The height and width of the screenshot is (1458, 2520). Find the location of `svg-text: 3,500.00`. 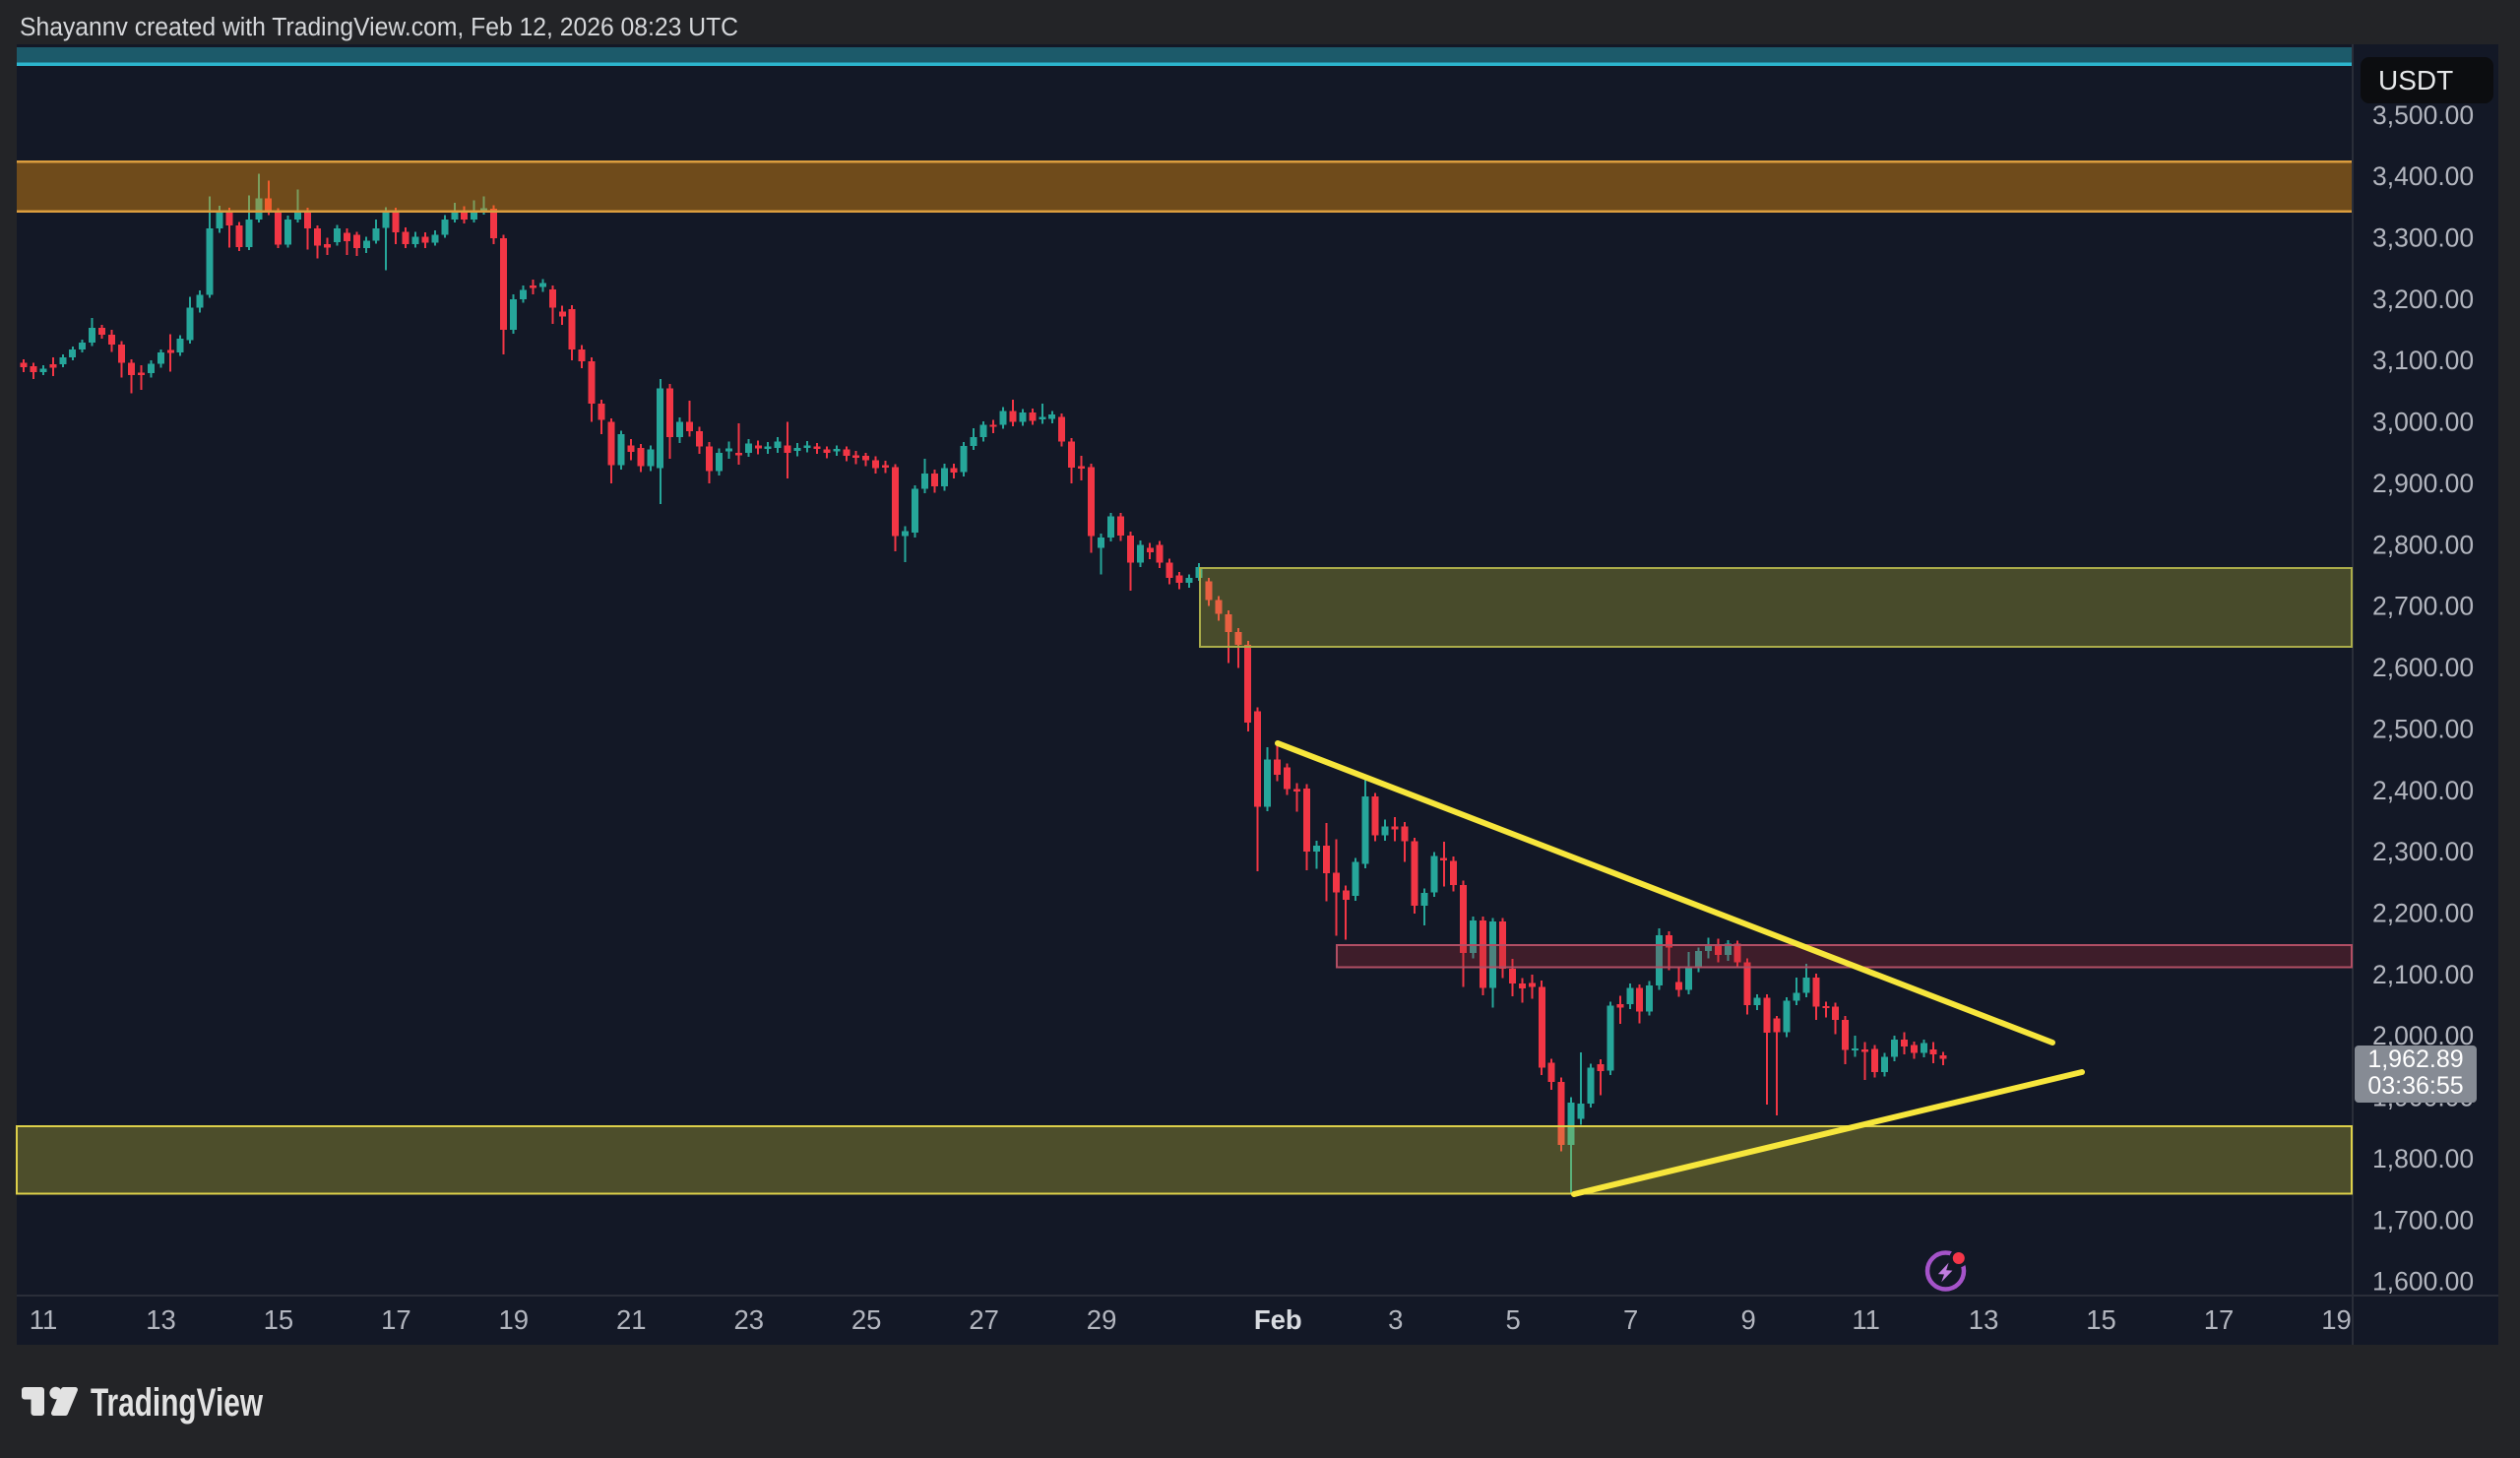

svg-text: 3,500.00 is located at coordinates (2423, 115).